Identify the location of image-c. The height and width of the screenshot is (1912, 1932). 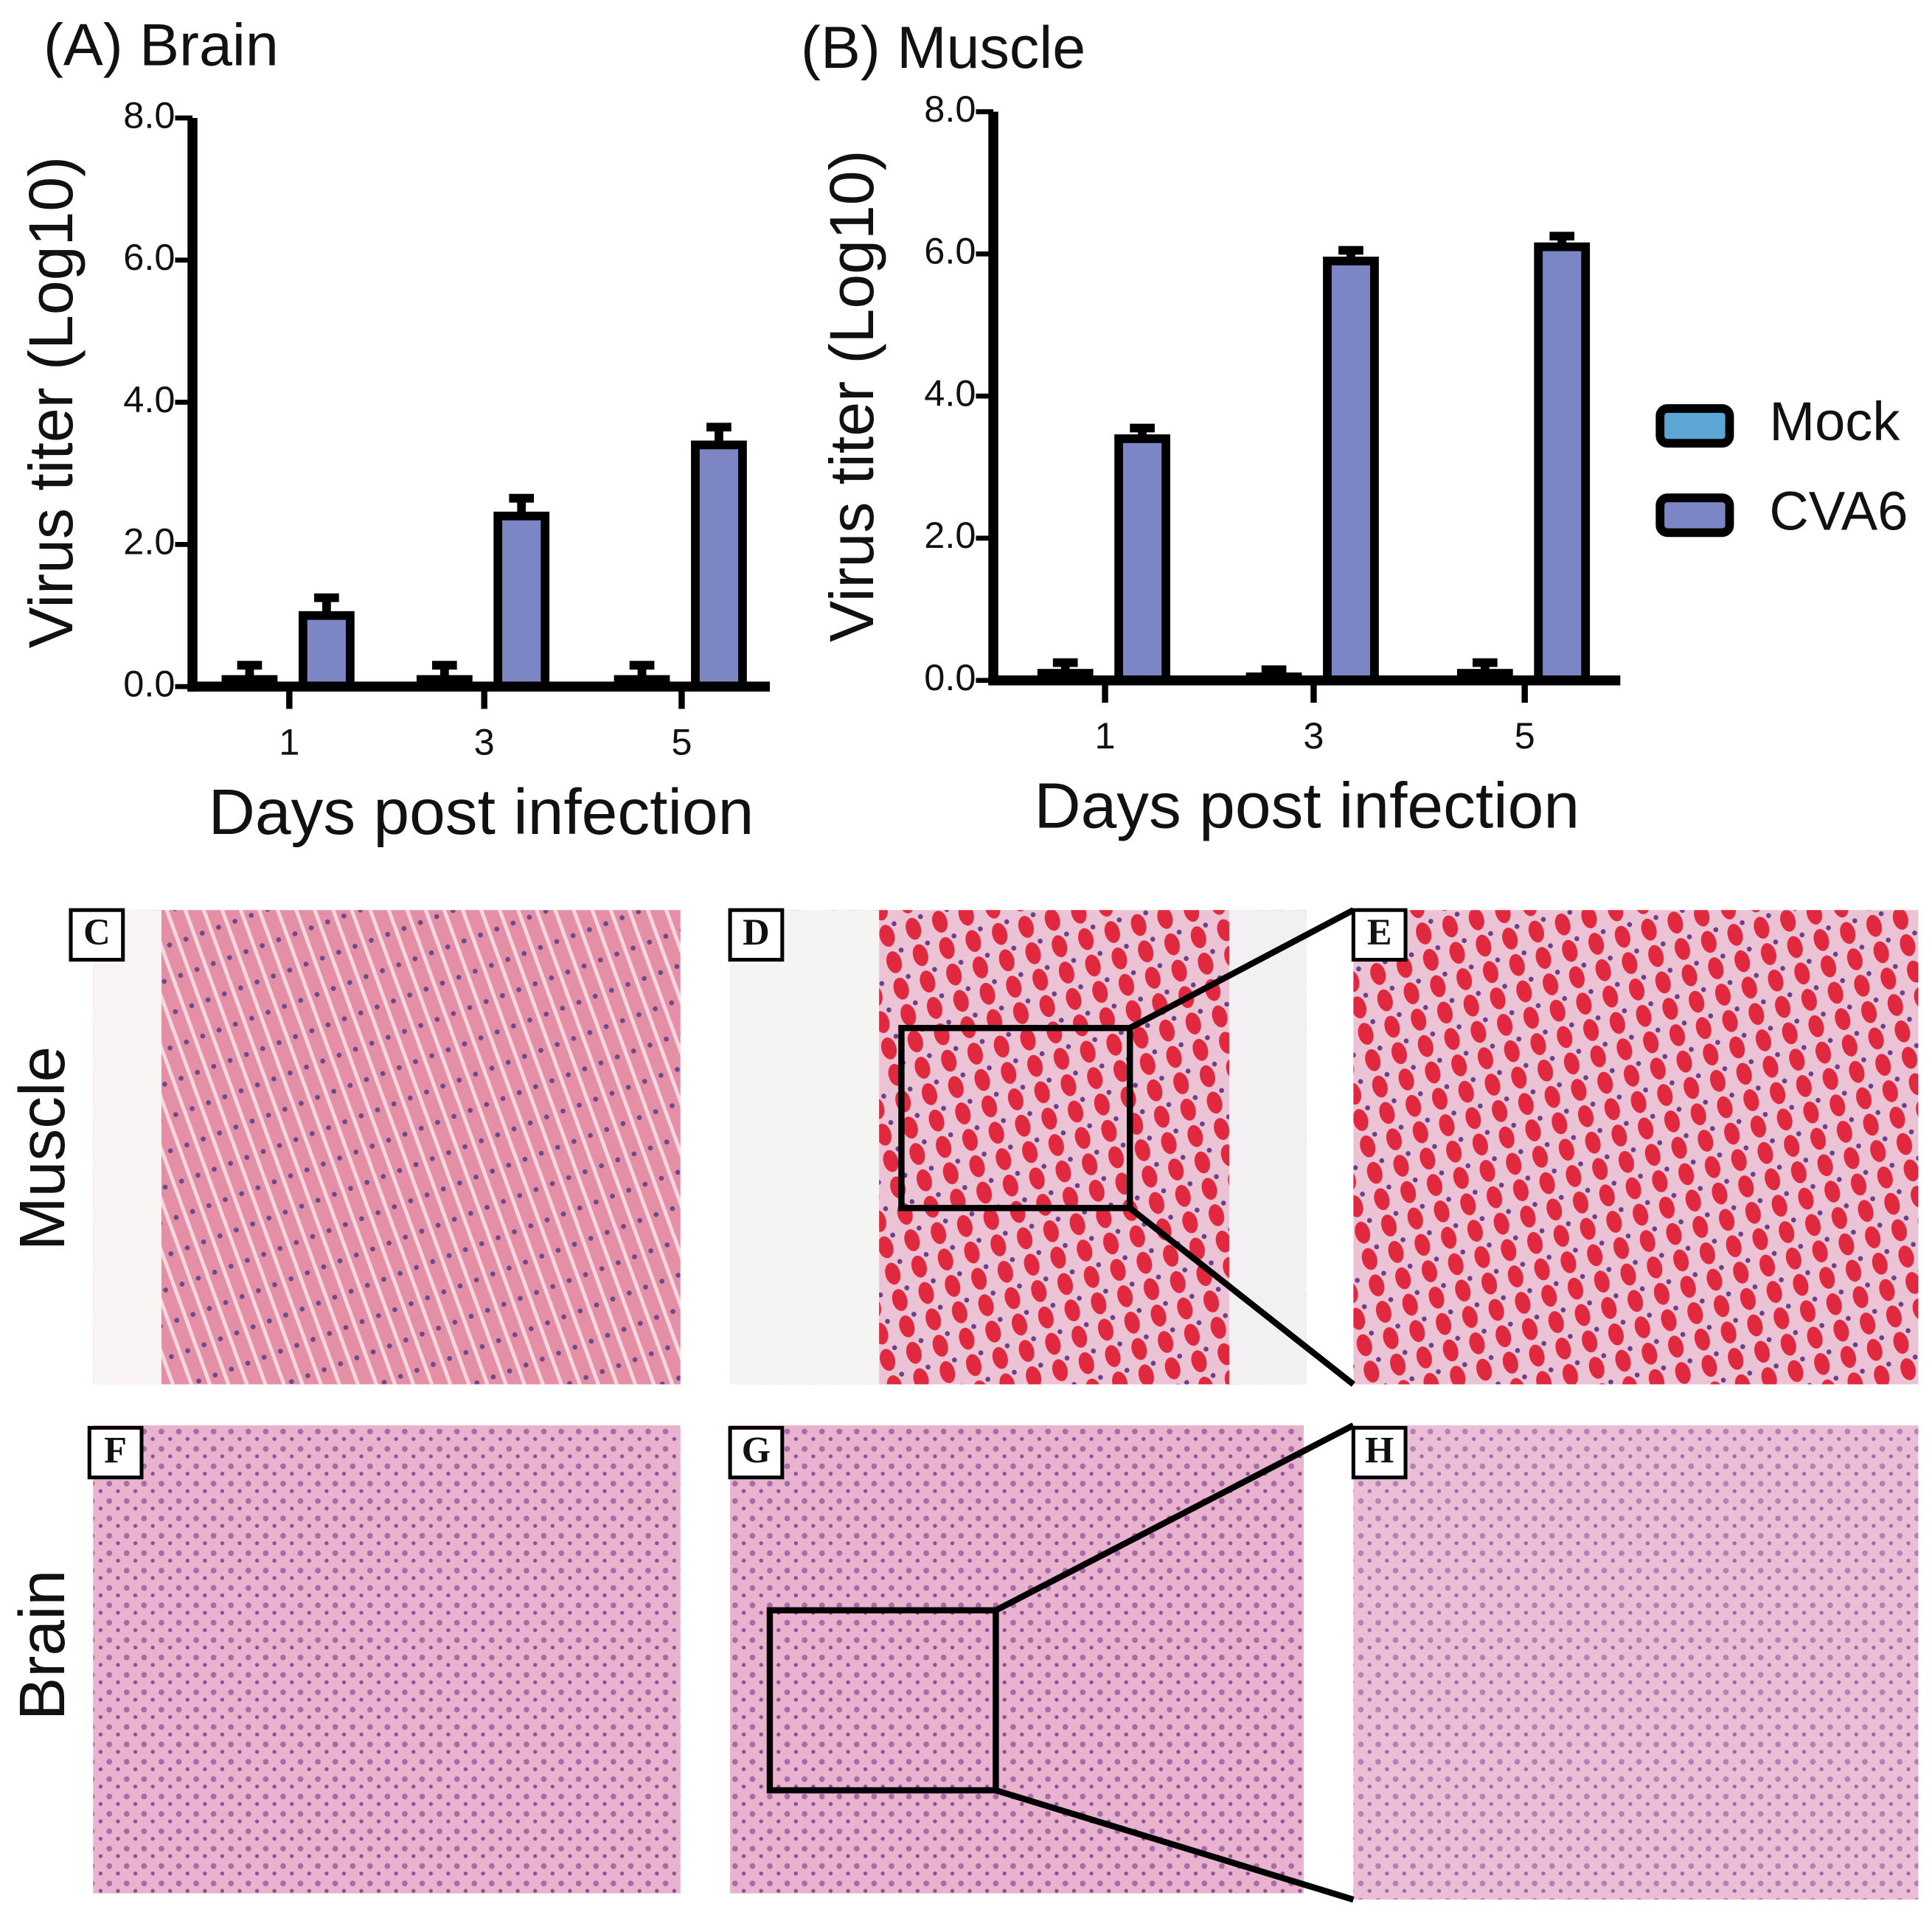
(387, 1147).